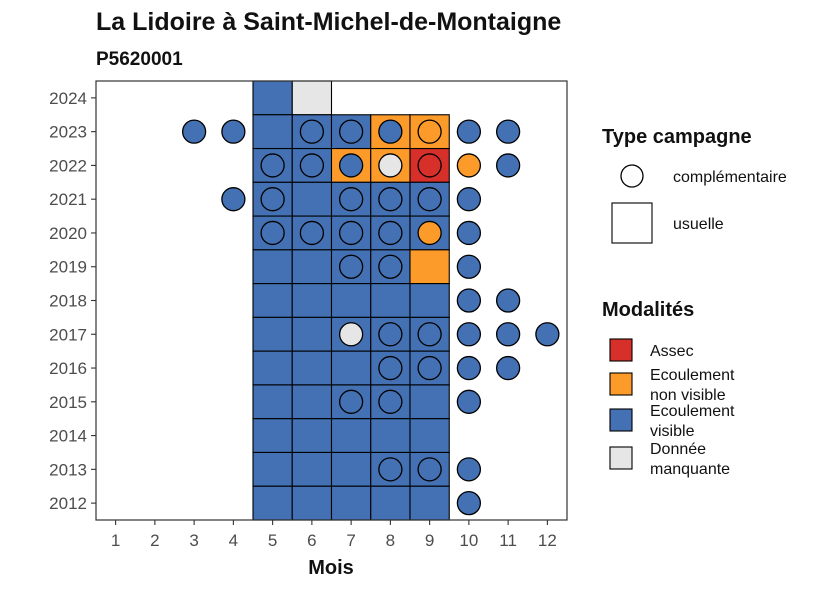 The height and width of the screenshot is (590, 826). What do you see at coordinates (698, 224) in the screenshot?
I see `legend-type-label-usuelle: usuelle` at bounding box center [698, 224].